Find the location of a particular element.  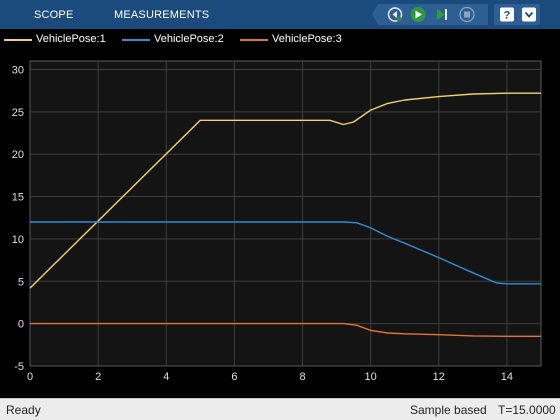

y-tick-label: 15 is located at coordinates (18, 198).